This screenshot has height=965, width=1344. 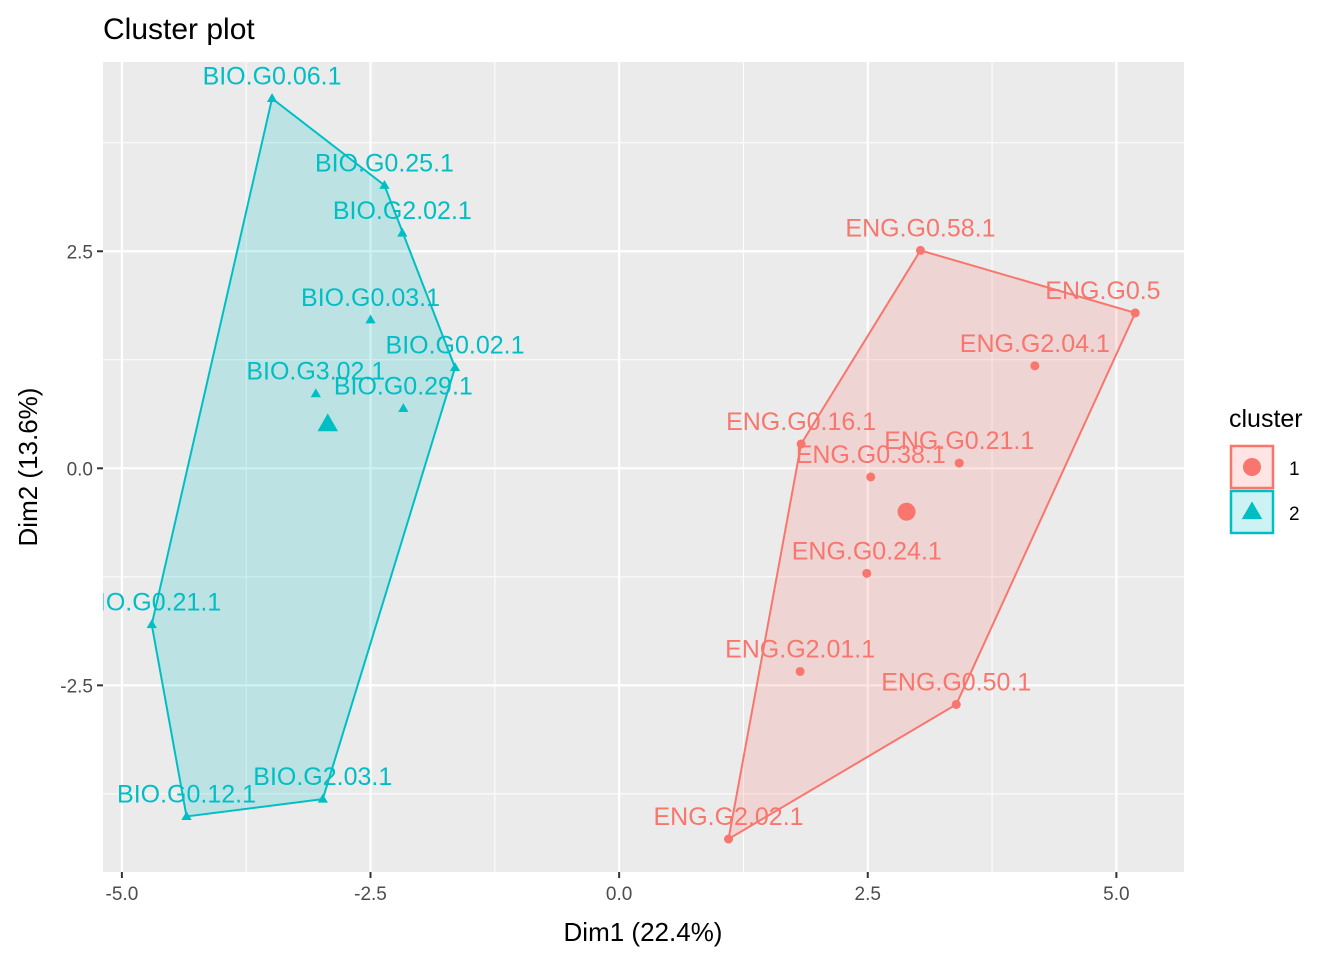 I want to click on chart-title: Cluster plot, so click(x=179, y=29).